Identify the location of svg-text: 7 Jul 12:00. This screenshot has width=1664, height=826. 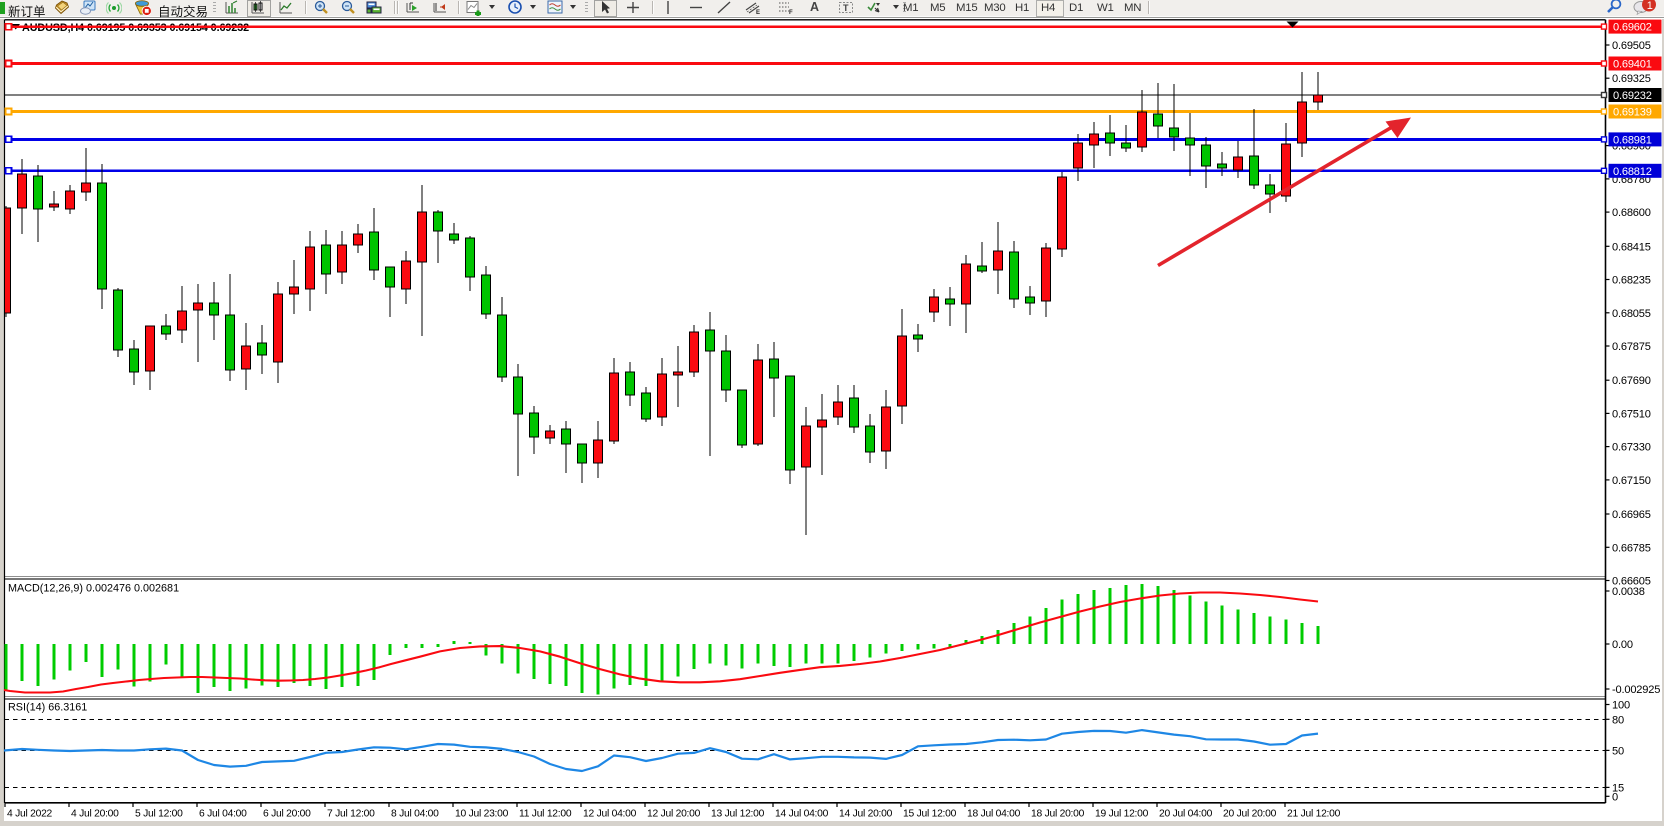
(351, 814).